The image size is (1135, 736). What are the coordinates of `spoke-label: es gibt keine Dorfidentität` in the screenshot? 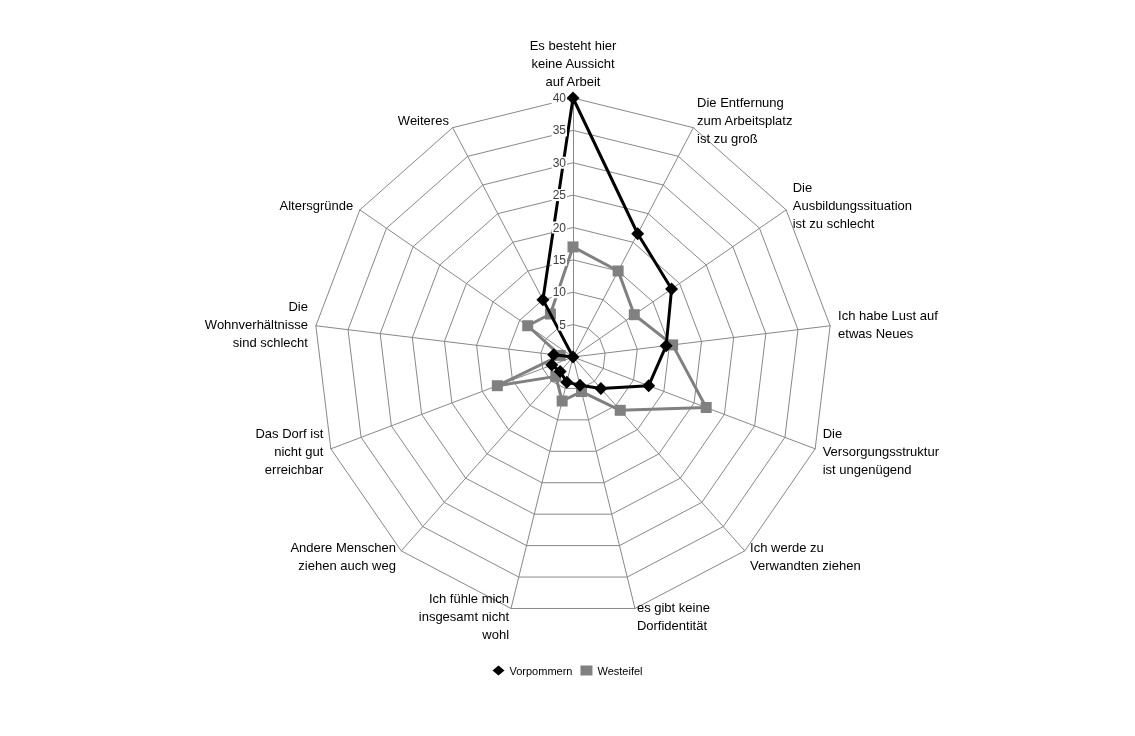 It's located at (673, 616).